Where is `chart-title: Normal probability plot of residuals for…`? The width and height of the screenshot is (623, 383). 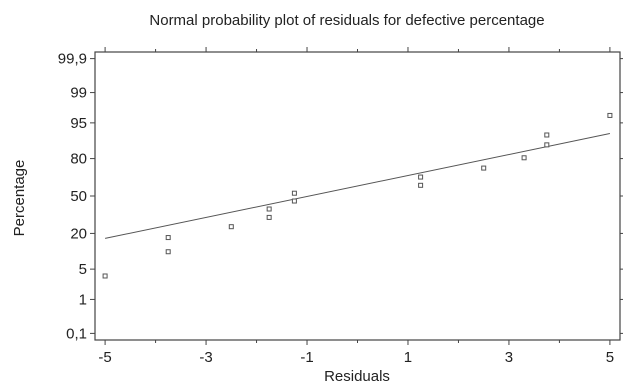 chart-title: Normal probability plot of residuals for… is located at coordinates (346, 20).